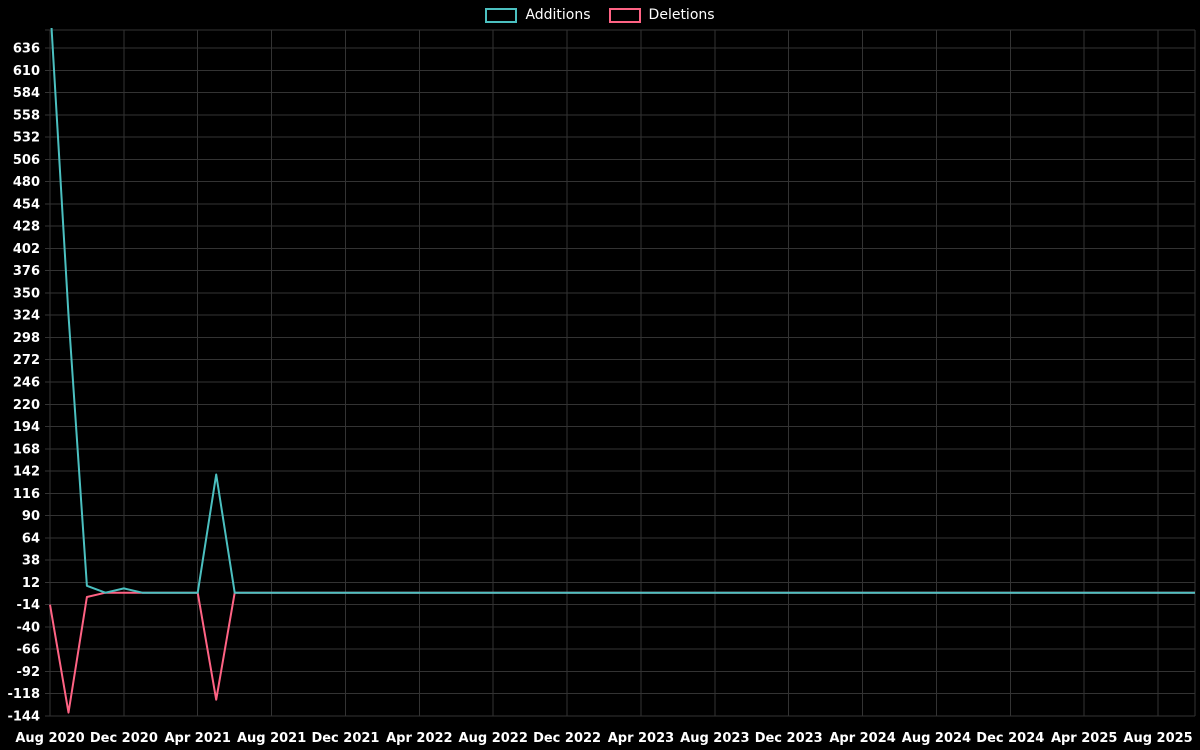 The image size is (1200, 750). I want to click on x-axis-label: Aug 2025, so click(1157, 738).